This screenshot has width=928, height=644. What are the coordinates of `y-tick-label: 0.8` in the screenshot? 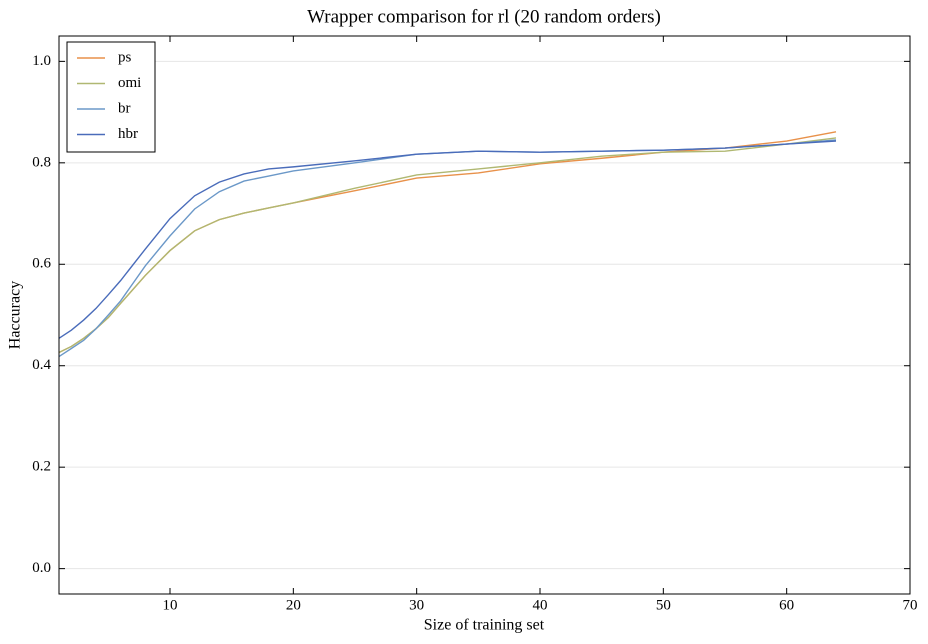 It's located at (41, 162).